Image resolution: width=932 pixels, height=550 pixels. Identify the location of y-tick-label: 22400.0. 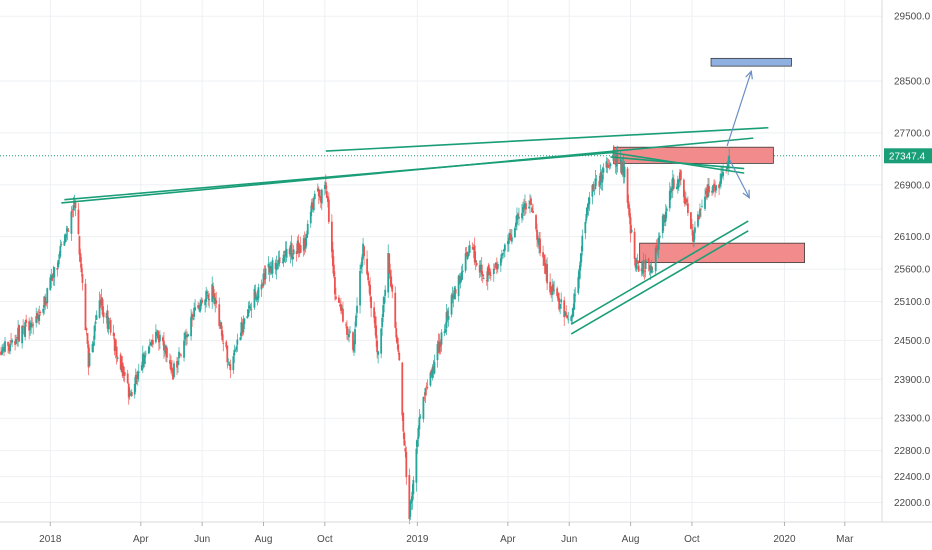
(912, 477).